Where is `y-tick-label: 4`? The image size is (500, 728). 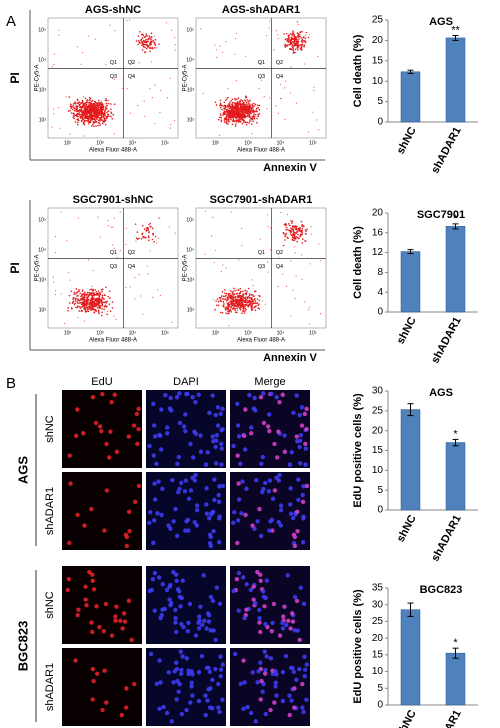
y-tick-label: 4 is located at coordinates (380, 292).